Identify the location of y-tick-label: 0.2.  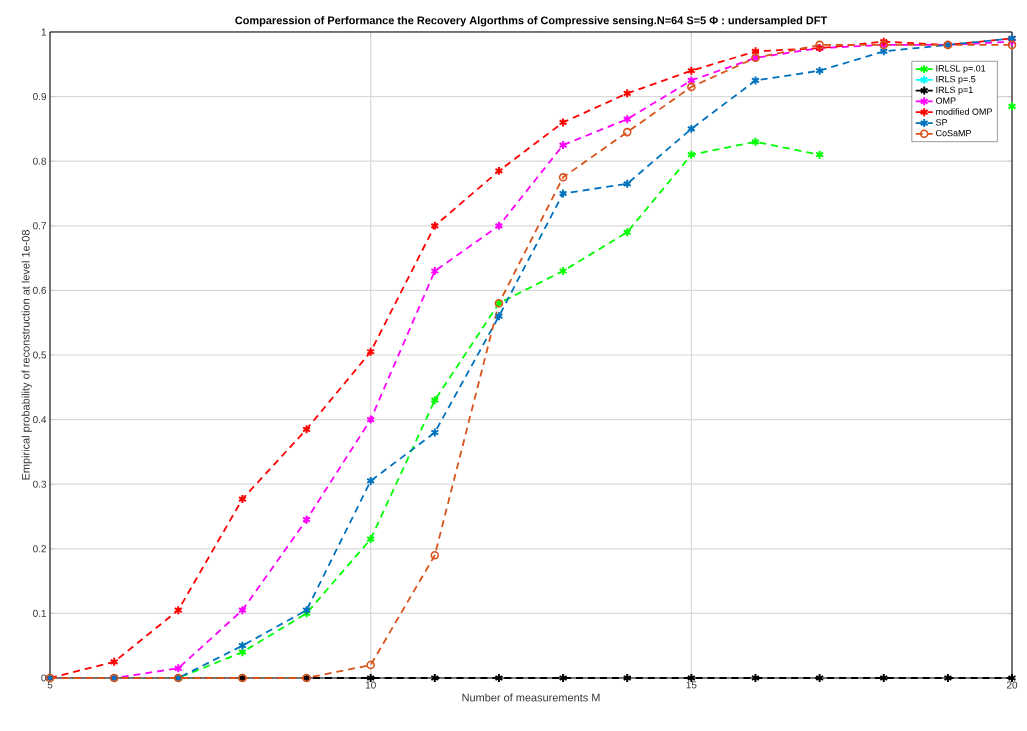
(39, 549).